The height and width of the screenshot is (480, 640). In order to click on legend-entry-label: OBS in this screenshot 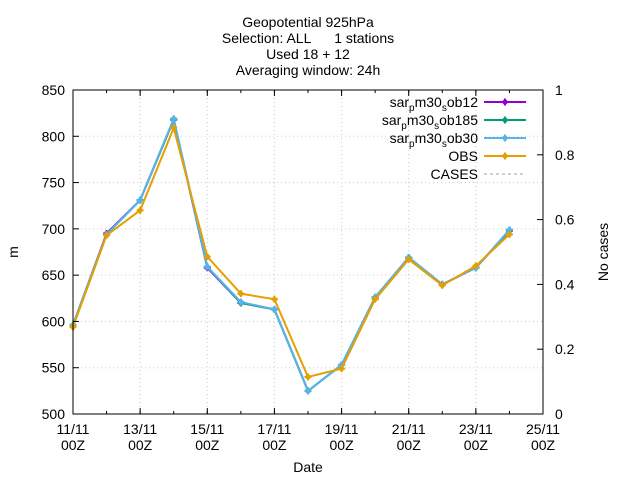, I will do `click(463, 156)`.